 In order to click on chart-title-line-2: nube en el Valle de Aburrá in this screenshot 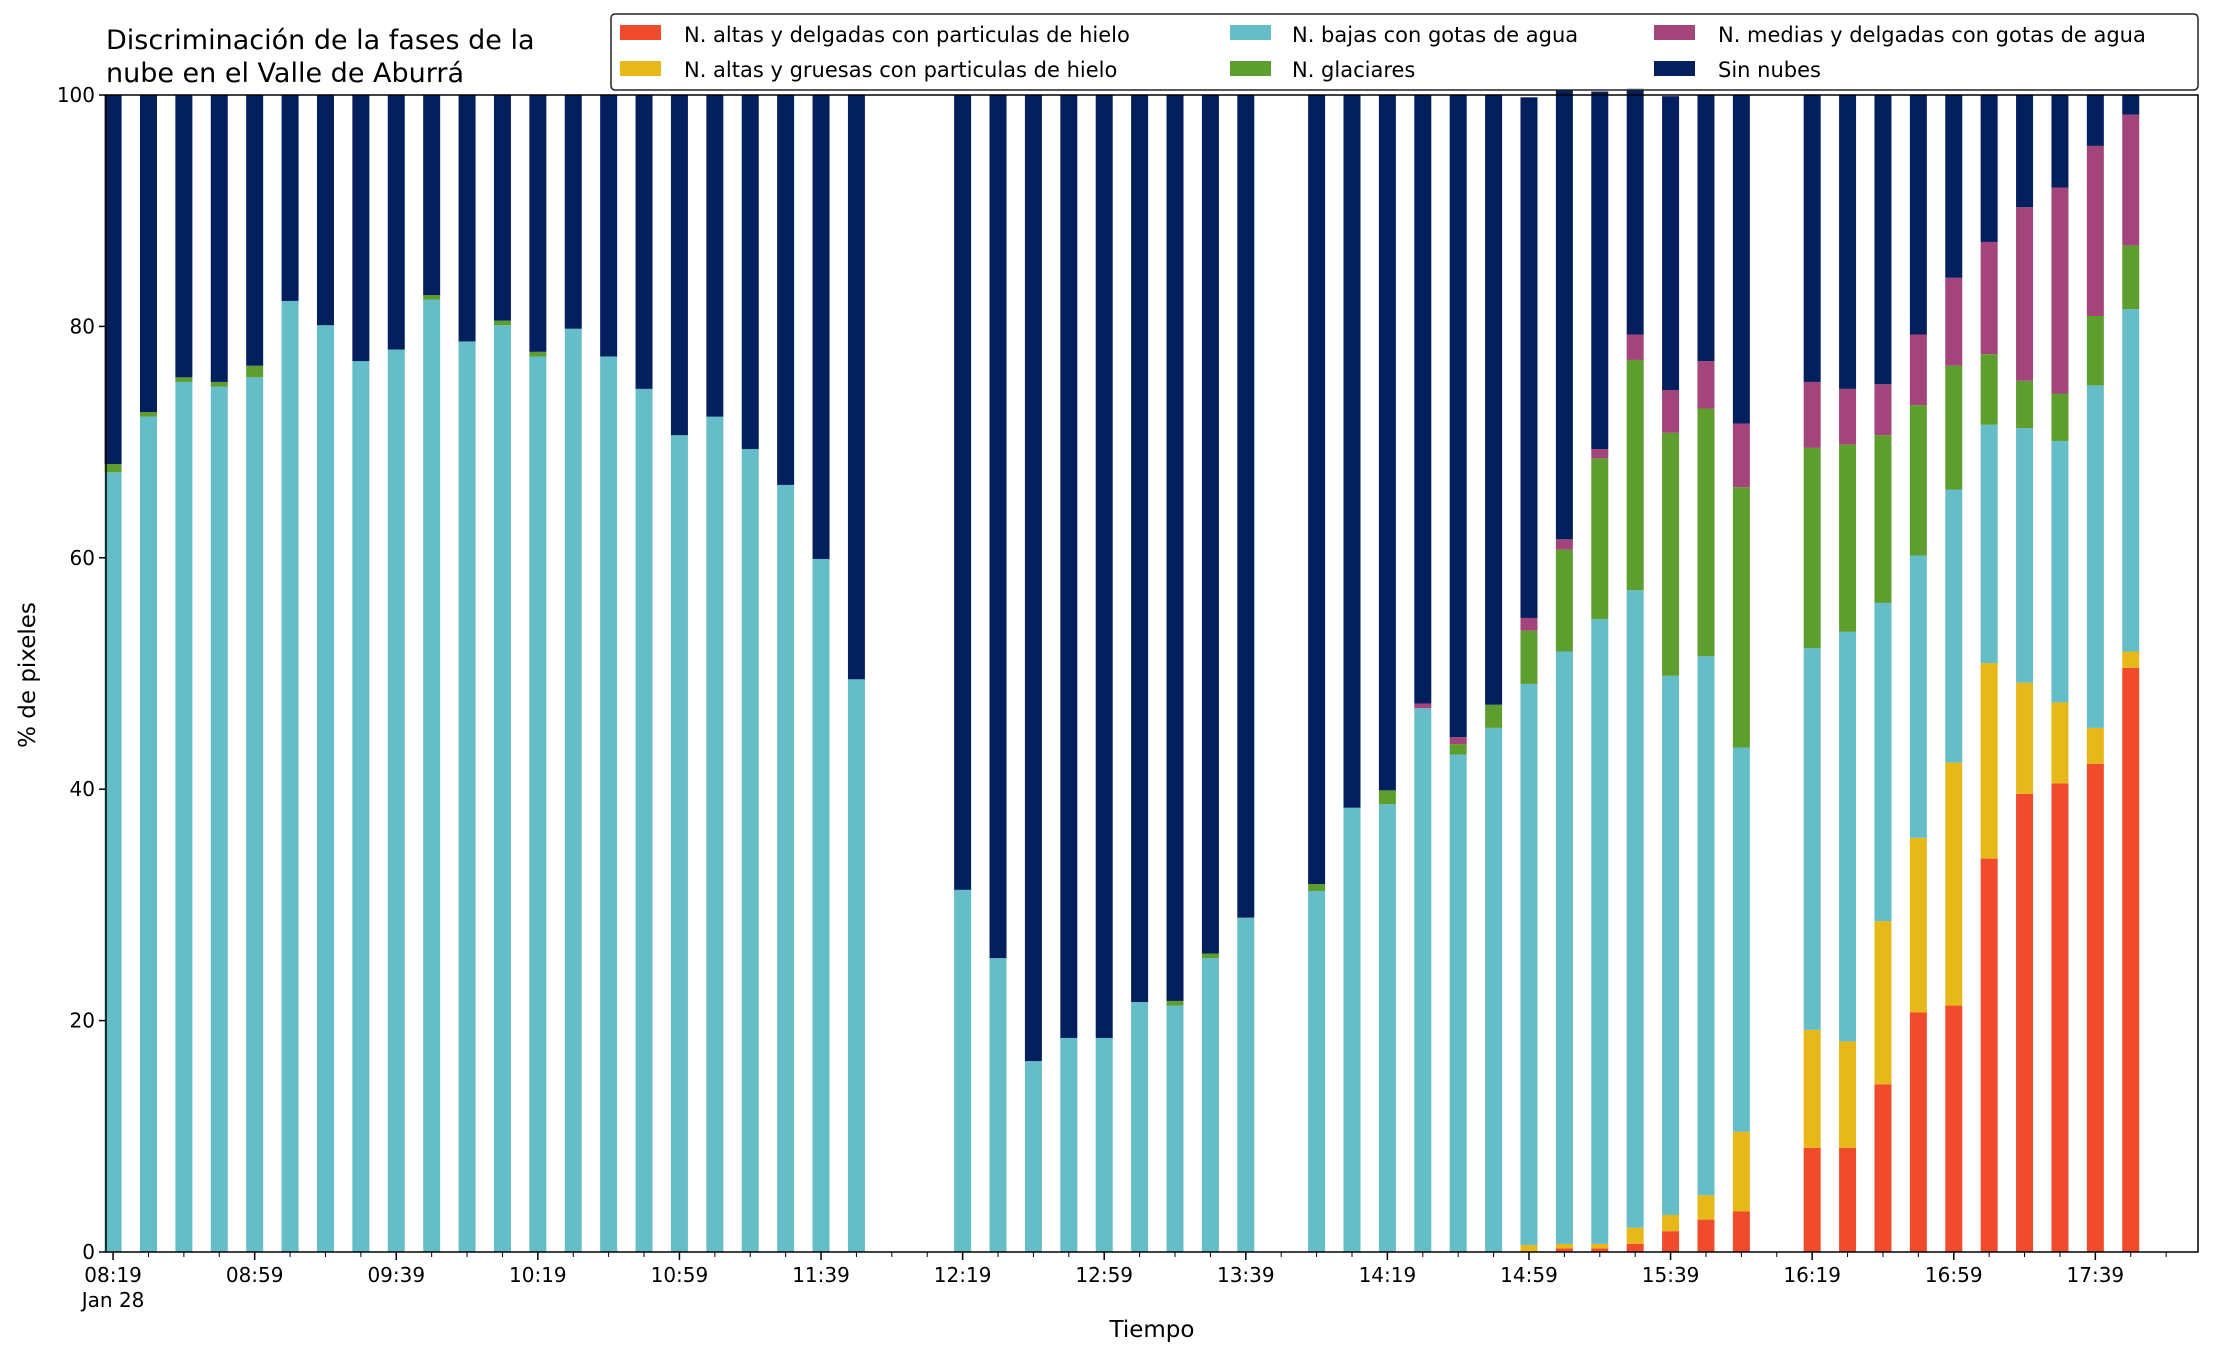, I will do `click(285, 73)`.